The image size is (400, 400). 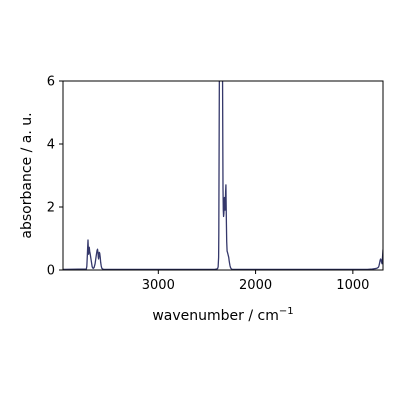 What do you see at coordinates (158, 285) in the screenshot?
I see `x-tick-label: 3000` at bounding box center [158, 285].